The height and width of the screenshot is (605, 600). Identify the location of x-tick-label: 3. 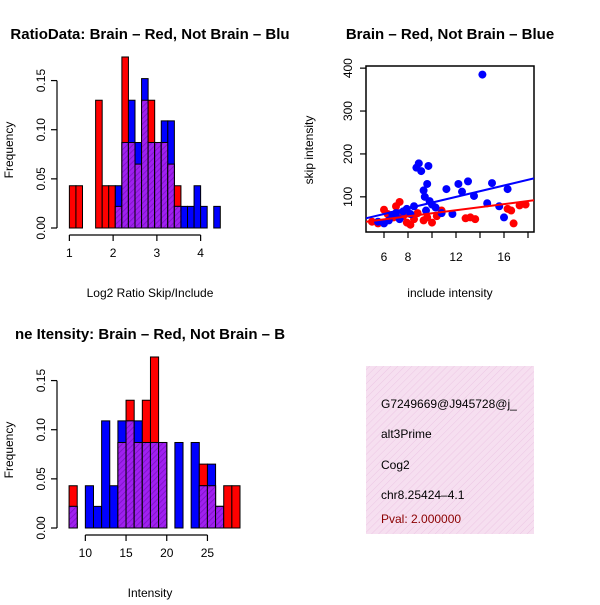
(157, 253).